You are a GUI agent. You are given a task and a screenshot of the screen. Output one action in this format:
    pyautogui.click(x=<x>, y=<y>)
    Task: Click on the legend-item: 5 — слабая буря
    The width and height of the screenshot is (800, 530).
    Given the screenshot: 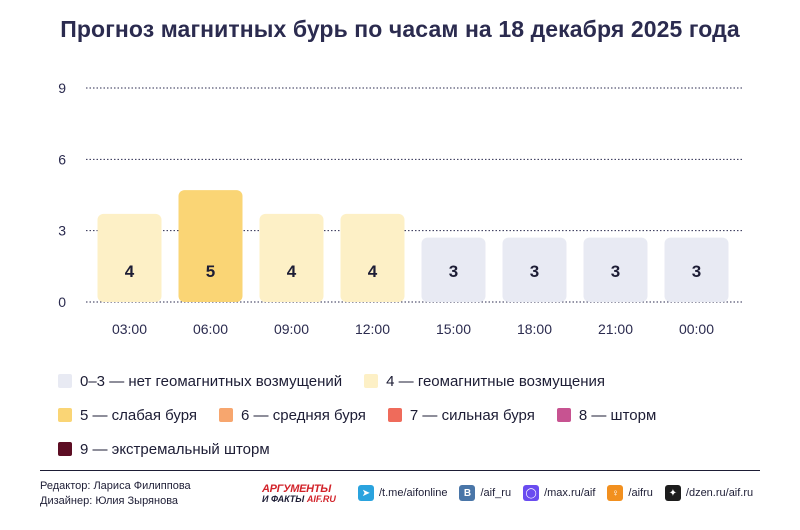 What is the action you would take?
    pyautogui.click(x=127, y=415)
    